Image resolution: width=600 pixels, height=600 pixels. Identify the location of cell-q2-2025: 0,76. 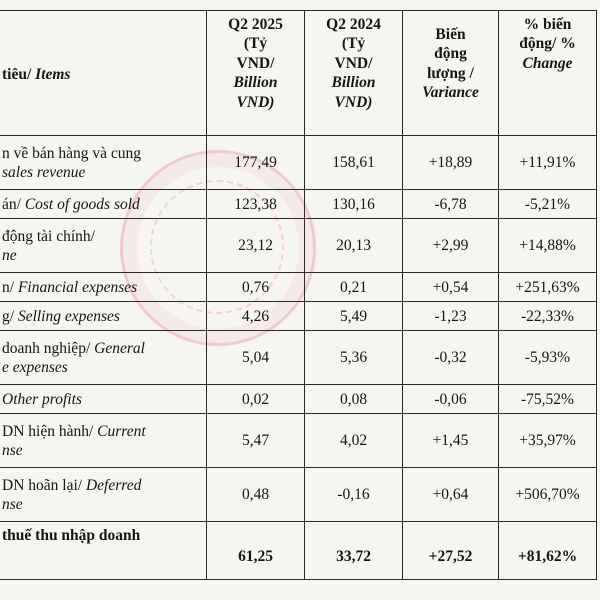
(255, 287).